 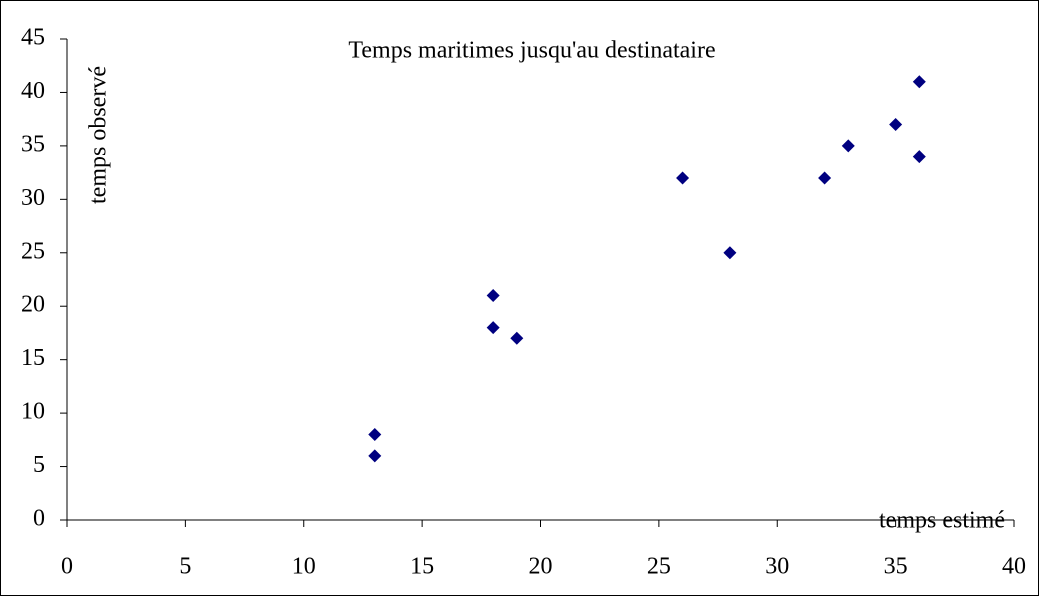 What do you see at coordinates (33, 38) in the screenshot?
I see `y-tick-label: 45` at bounding box center [33, 38].